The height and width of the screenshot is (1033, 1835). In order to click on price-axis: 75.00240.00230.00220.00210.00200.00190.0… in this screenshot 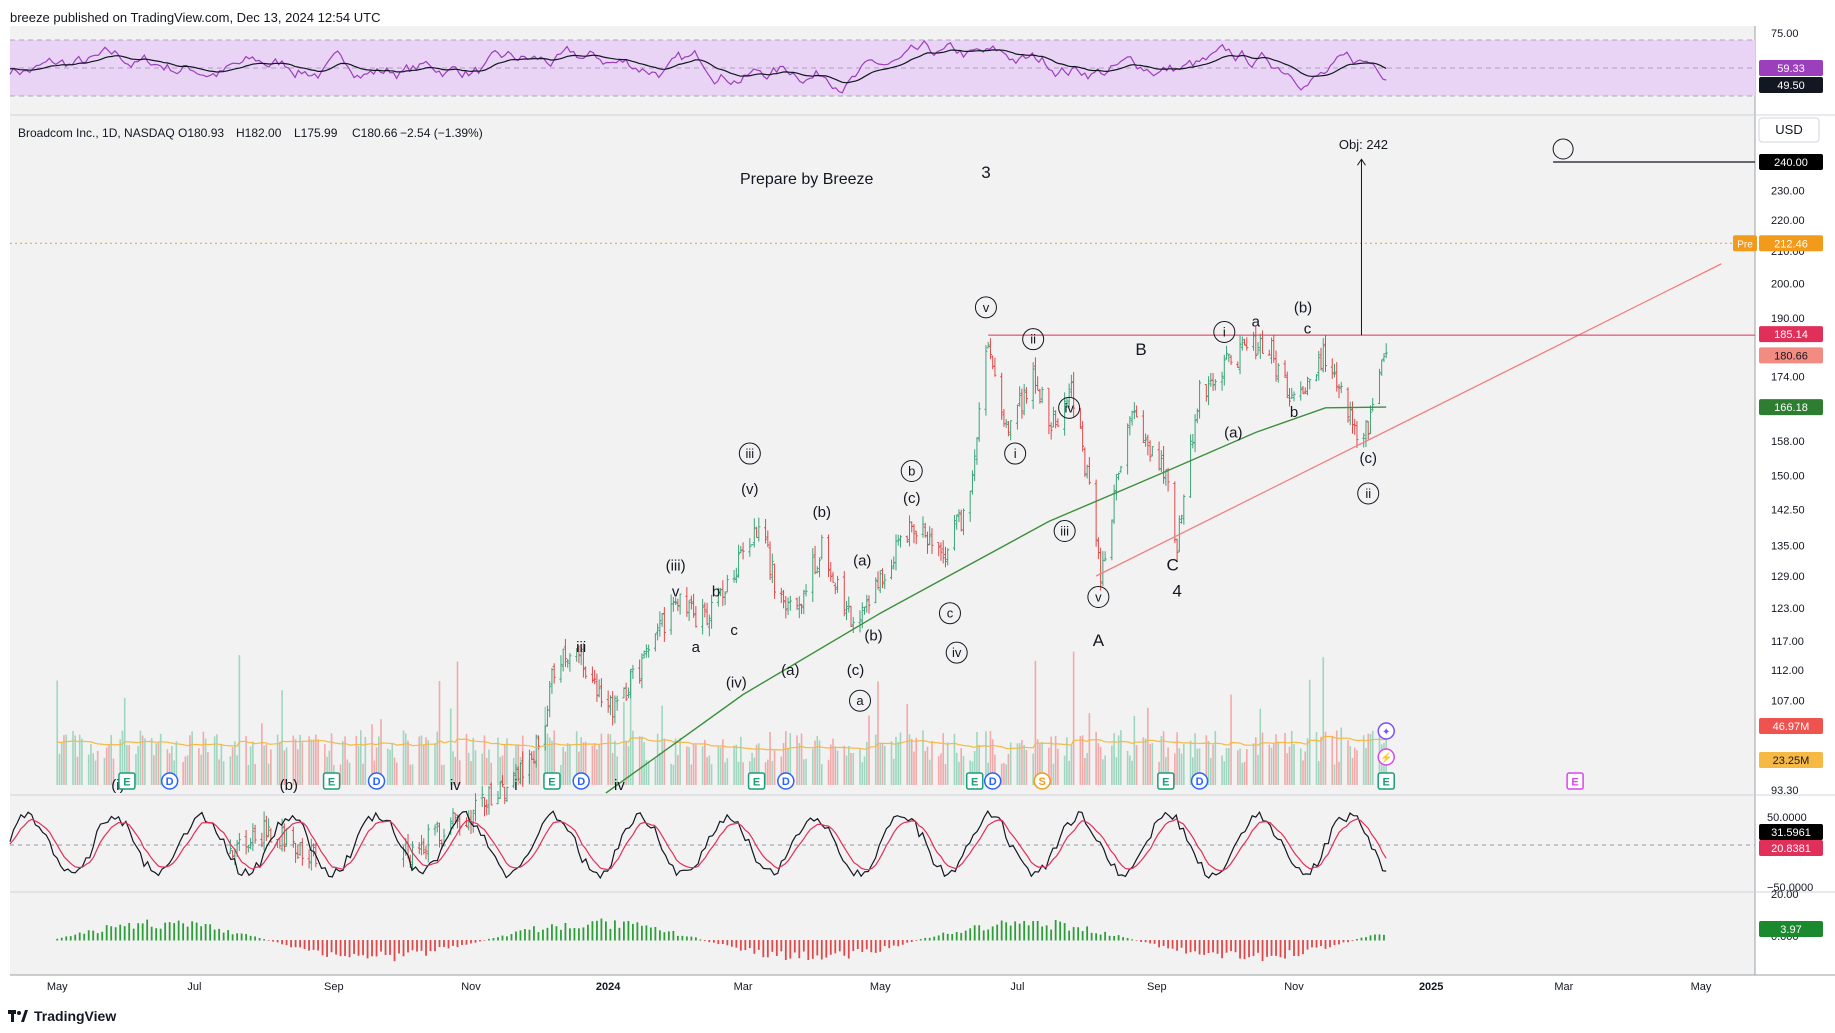, I will do `click(1778, 485)`.